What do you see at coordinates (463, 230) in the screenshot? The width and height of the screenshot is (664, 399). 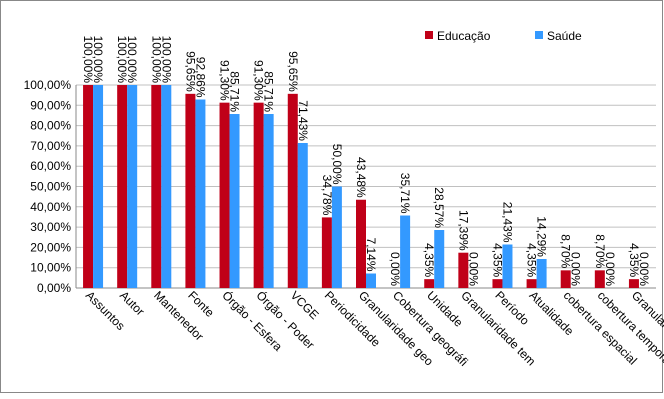 I see `value-label: 17,39%` at bounding box center [463, 230].